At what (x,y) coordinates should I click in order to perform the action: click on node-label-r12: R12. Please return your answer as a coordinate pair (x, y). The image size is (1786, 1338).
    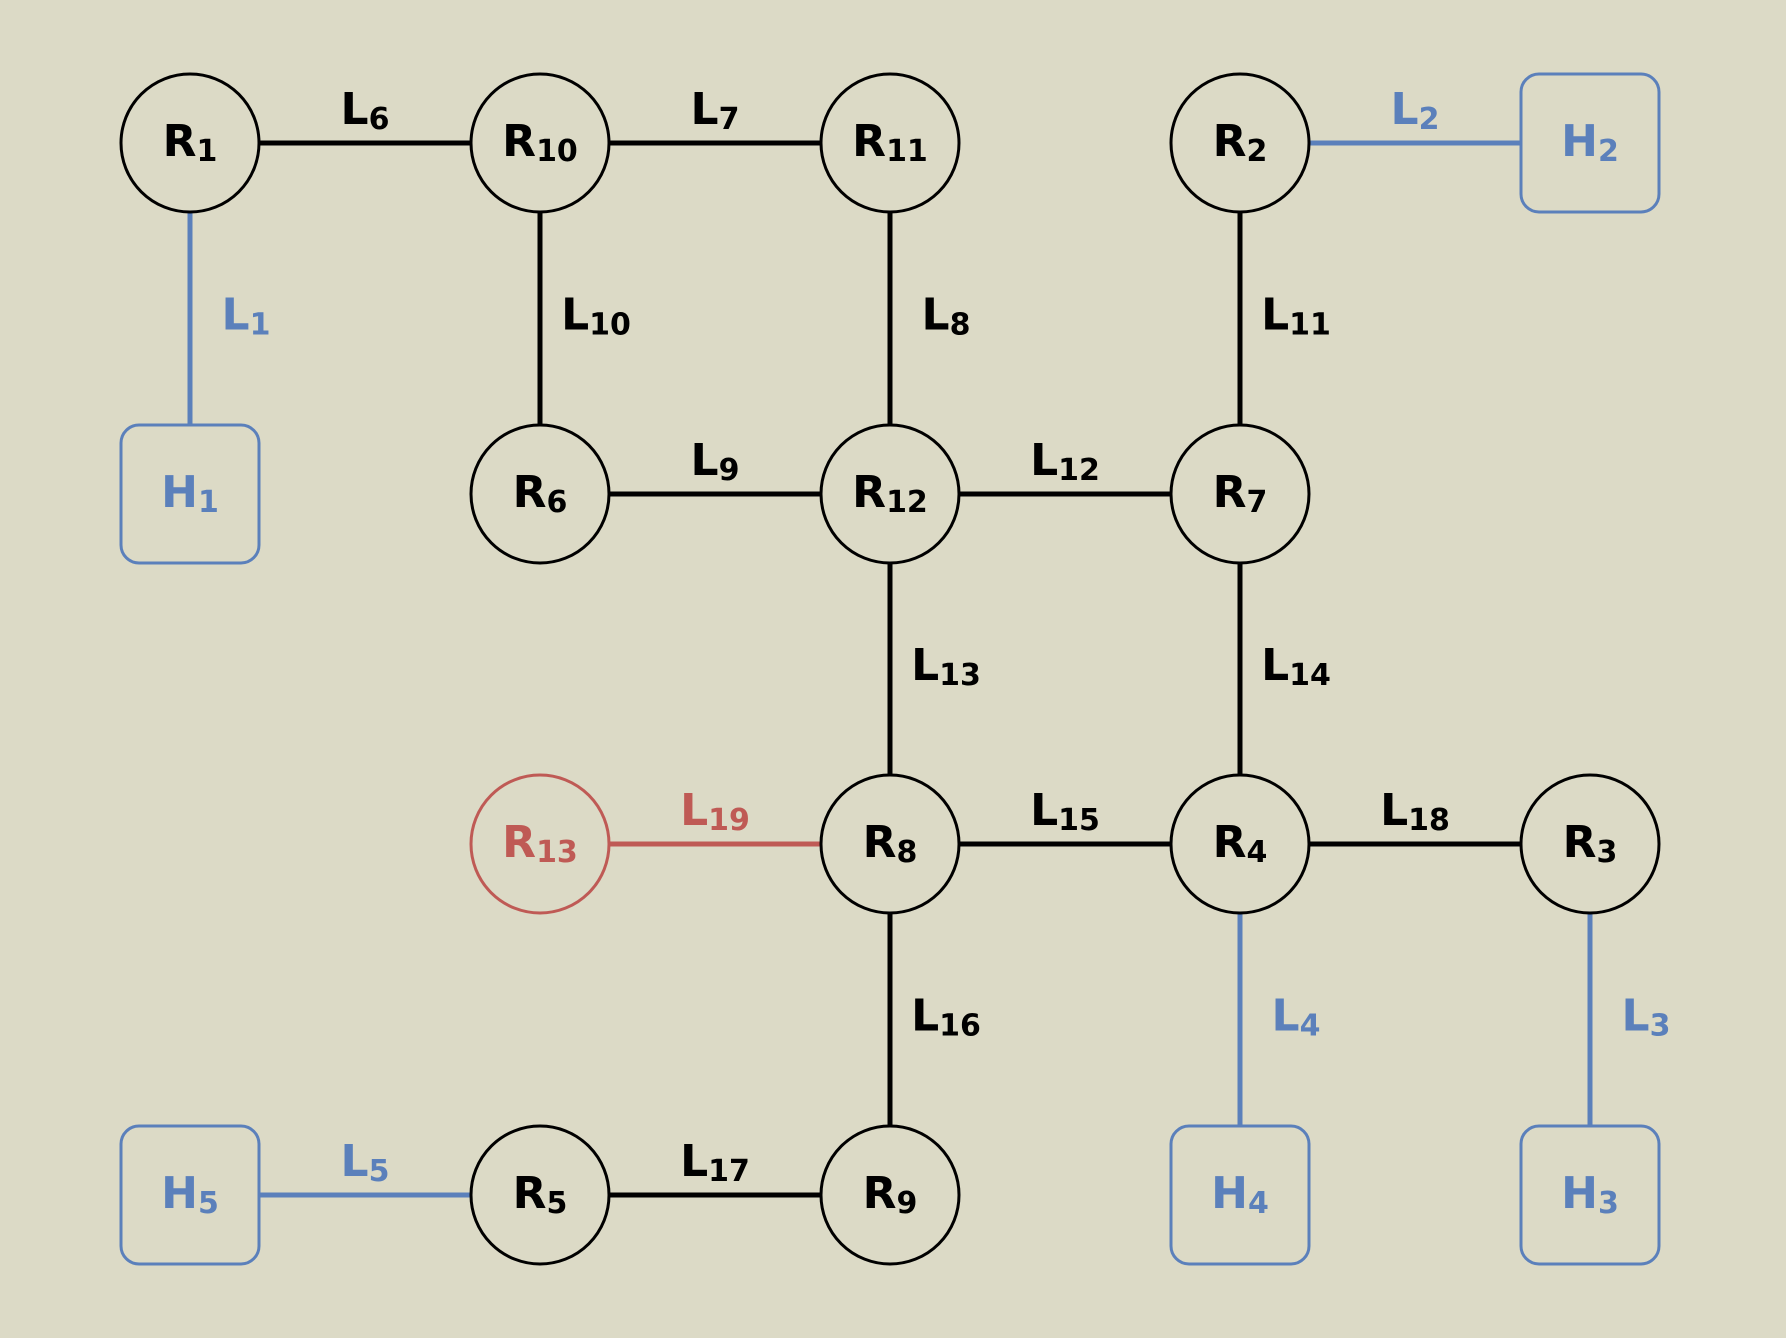
    Looking at the image, I should click on (890, 493).